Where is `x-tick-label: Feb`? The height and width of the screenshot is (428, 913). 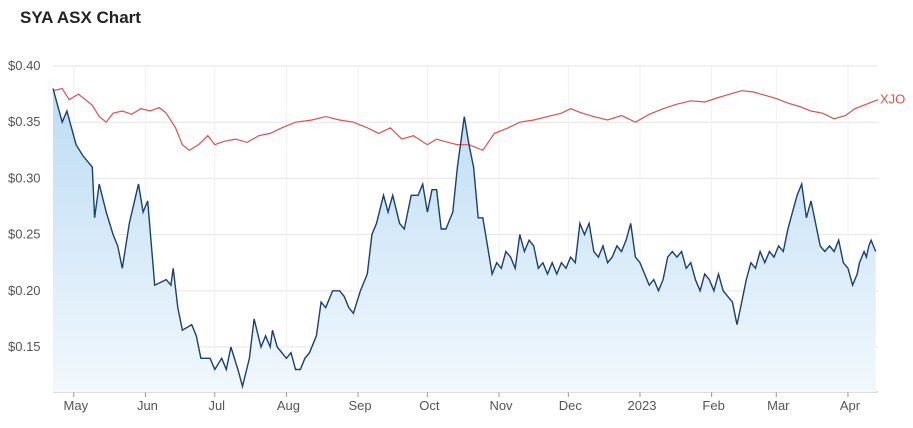 x-tick-label: Feb is located at coordinates (713, 405).